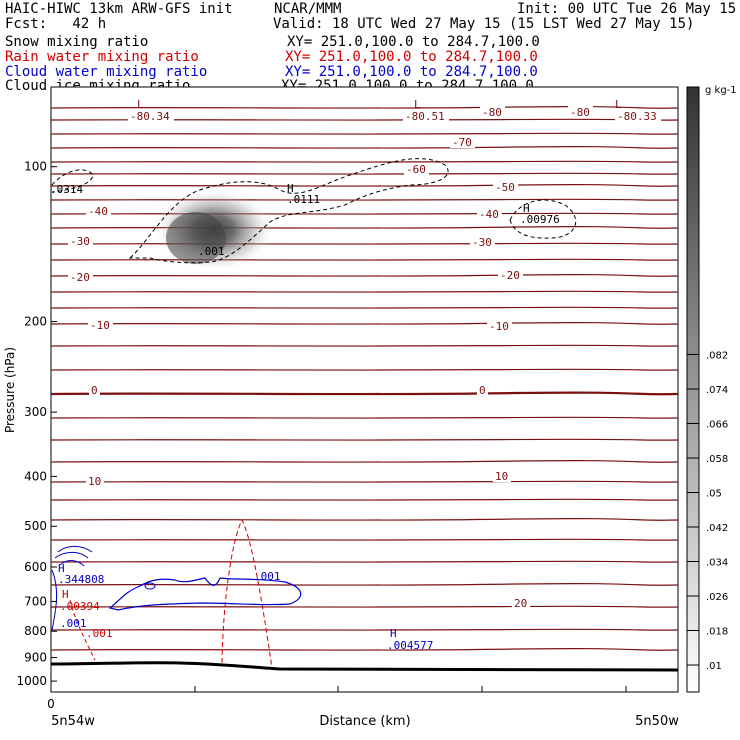 The height and width of the screenshot is (740, 740). Describe the element at coordinates (364, 666) in the screenshot. I see `terrain-line` at that location.